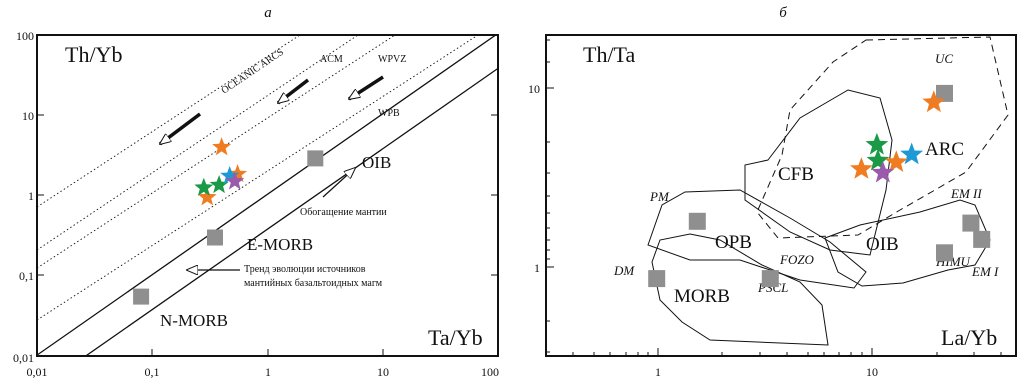 The image size is (1021, 384). Describe the element at coordinates (971, 223) in the screenshot. I see `reference-point-b-em-ii` at that location.